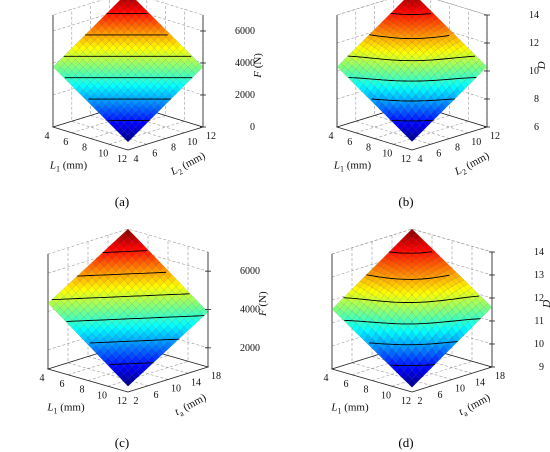 This screenshot has height=452, width=550. I want to click on panel-label: (d), so click(405, 442).